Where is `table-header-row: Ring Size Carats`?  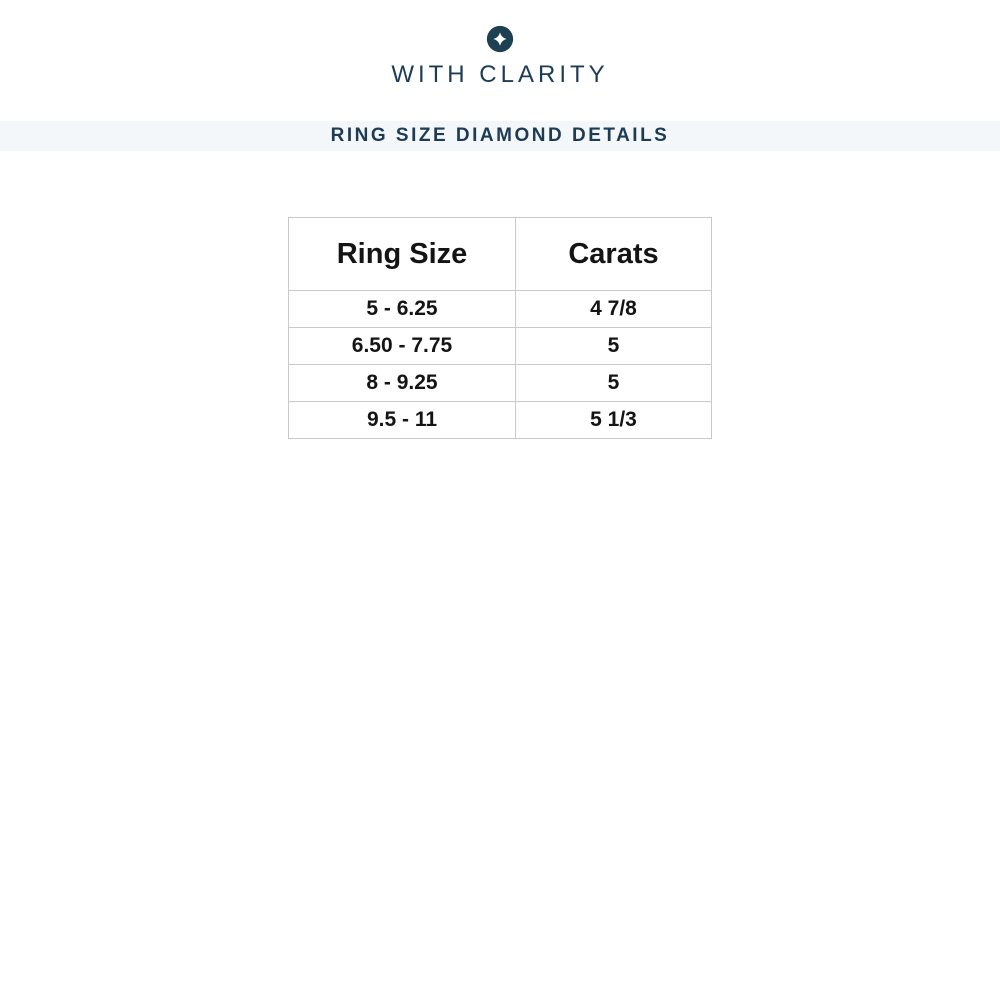 table-header-row: Ring Size Carats is located at coordinates (500, 254).